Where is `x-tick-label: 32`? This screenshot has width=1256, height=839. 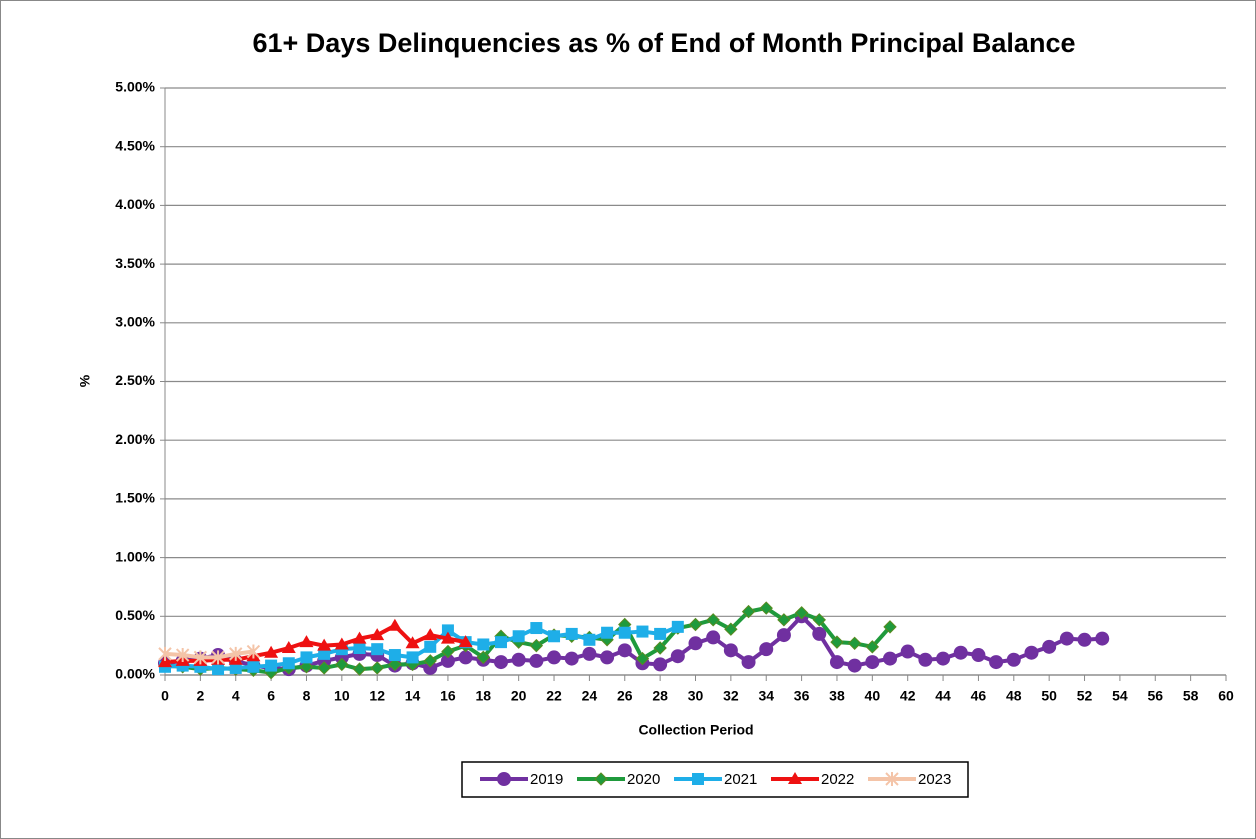
x-tick-label: 32 is located at coordinates (731, 696).